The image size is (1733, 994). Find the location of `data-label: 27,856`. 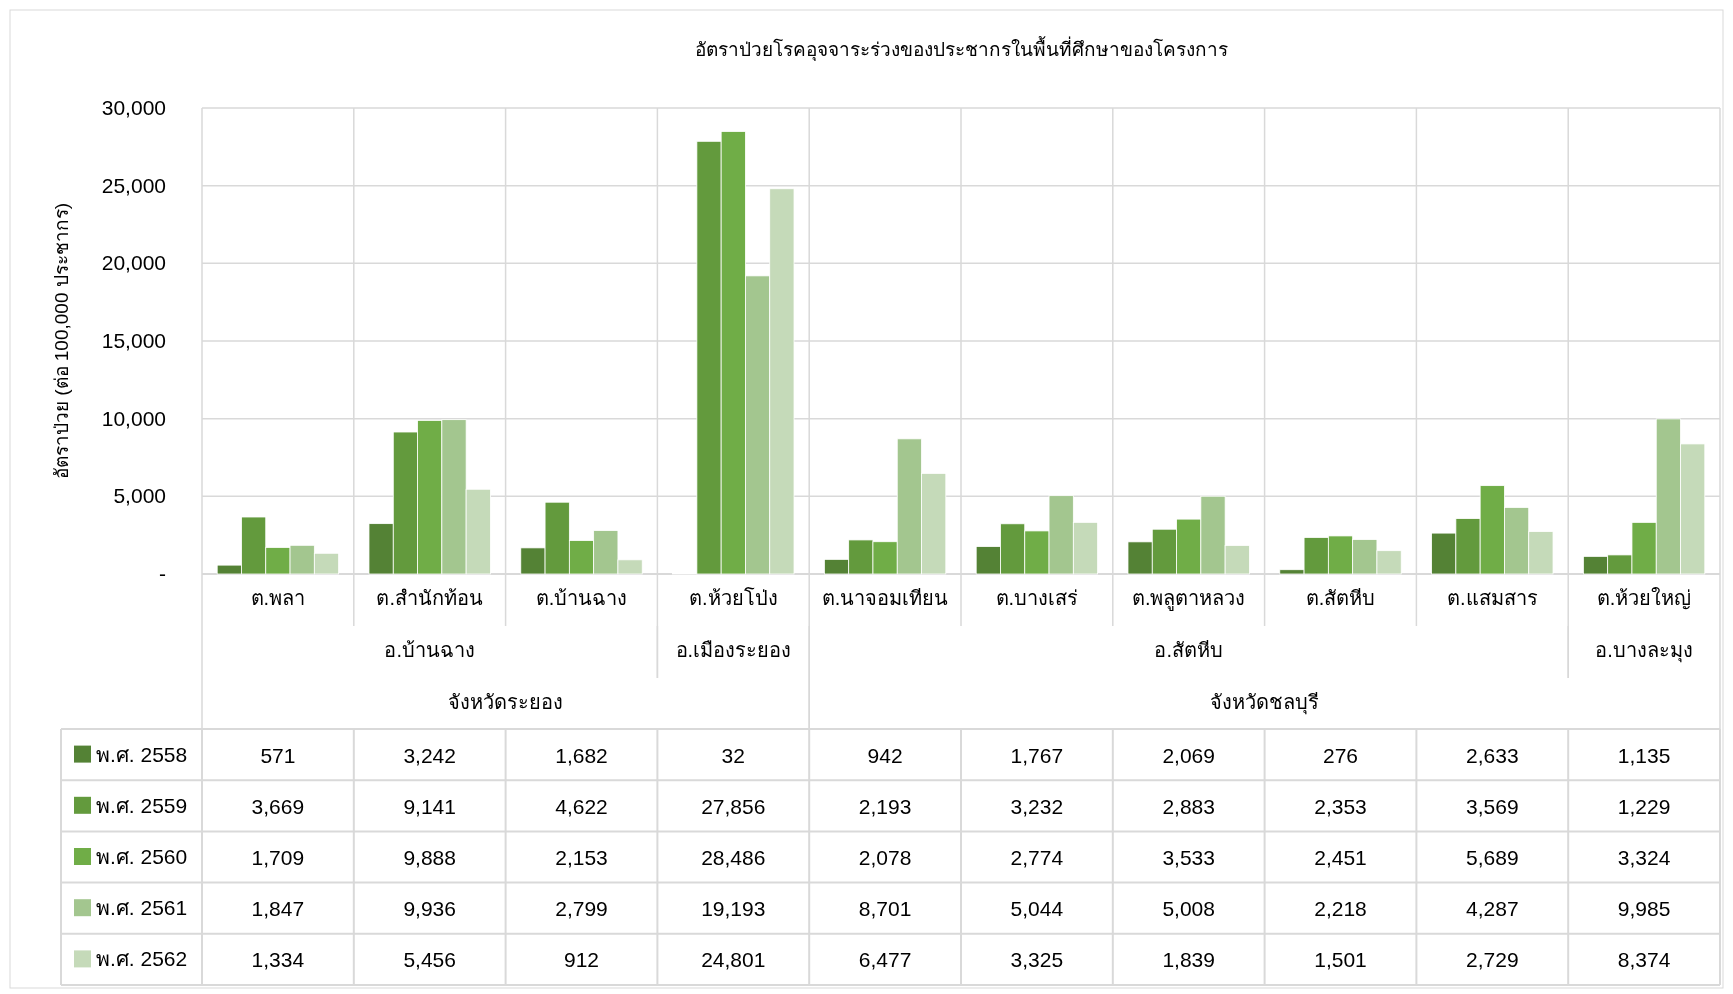

data-label: 27,856 is located at coordinates (733, 806).